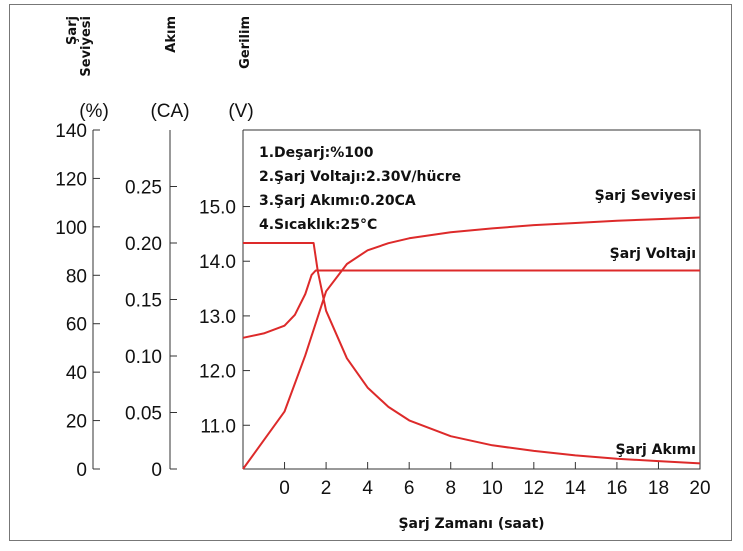 The image size is (743, 551). Describe the element at coordinates (169, 111) in the screenshot. I see `current-axis-unit: (CA)` at that location.